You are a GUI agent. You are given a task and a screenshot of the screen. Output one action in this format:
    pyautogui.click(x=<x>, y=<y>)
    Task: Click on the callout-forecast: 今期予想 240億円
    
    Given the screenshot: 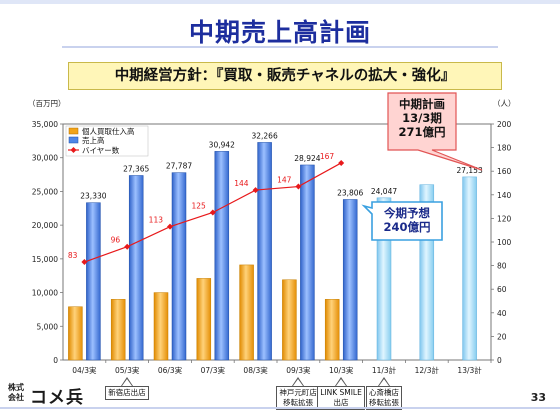 What is the action you would take?
    pyautogui.click(x=402, y=221)
    